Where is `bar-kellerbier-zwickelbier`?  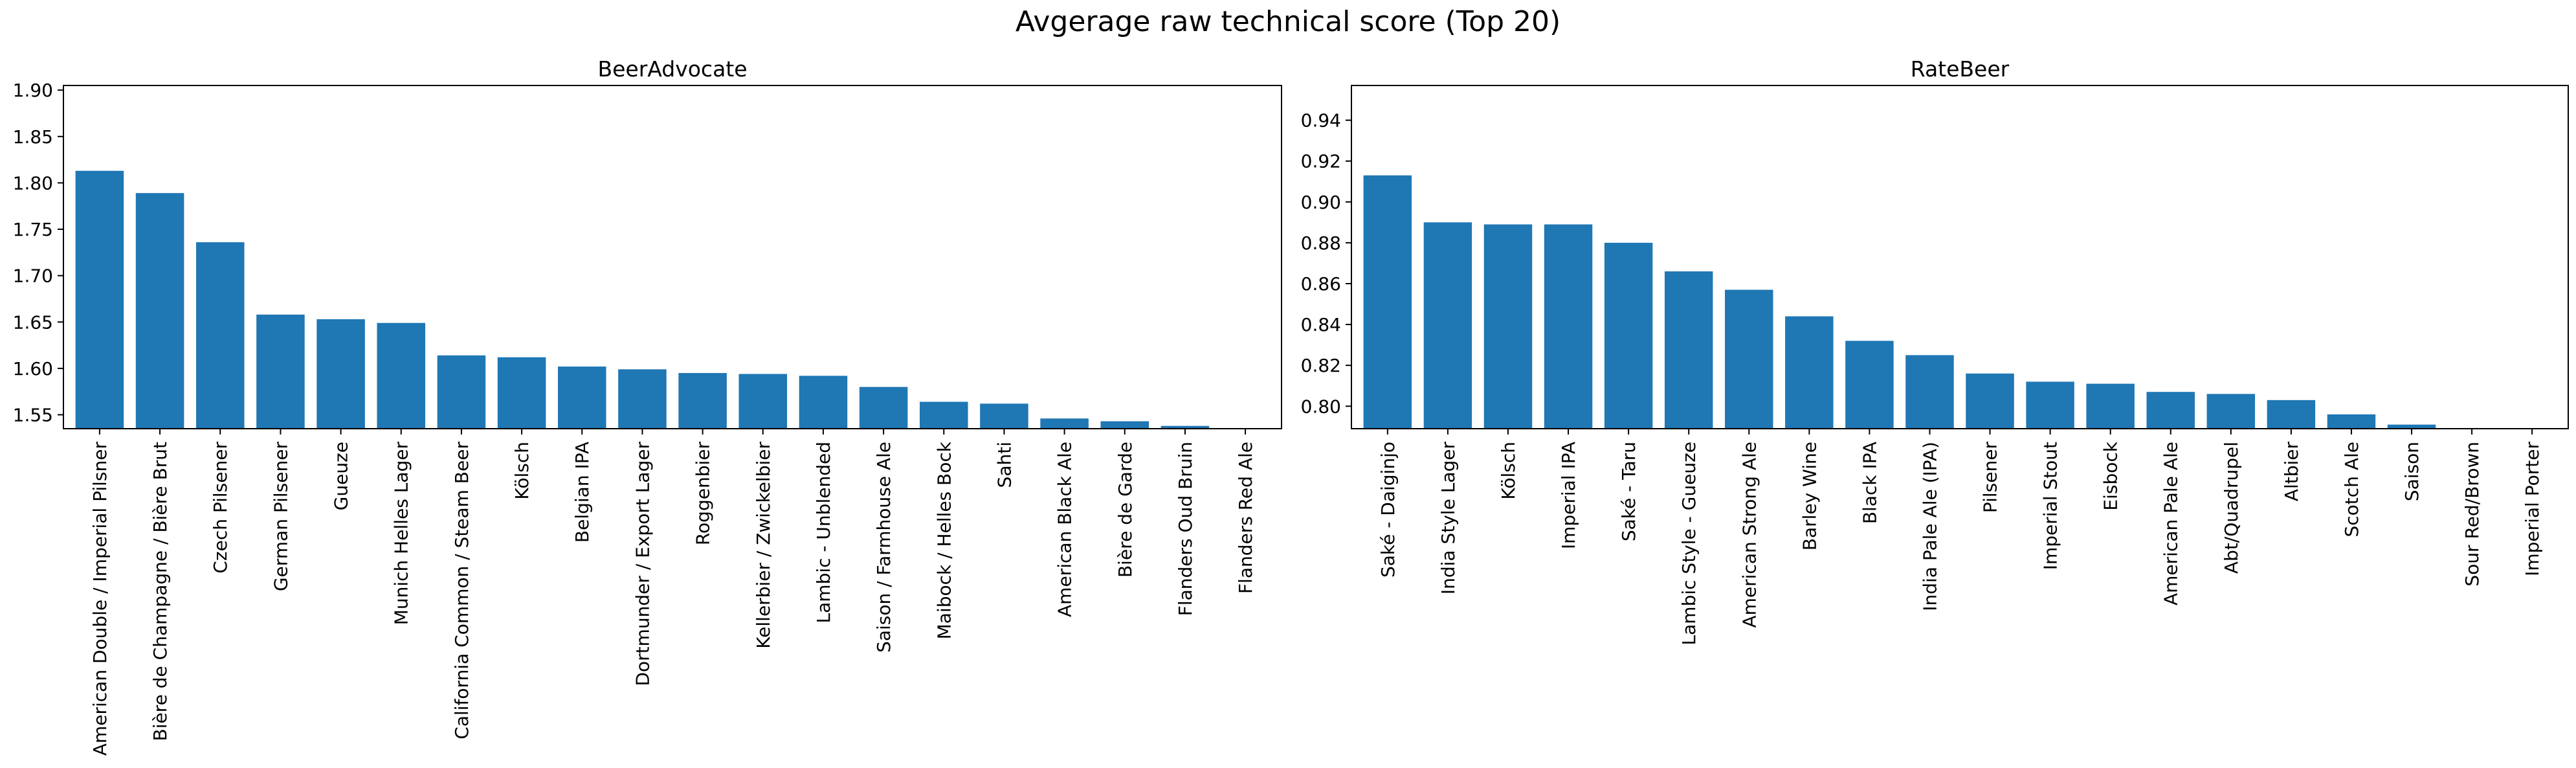
bar-kellerbier-zwickelbier is located at coordinates (763, 401).